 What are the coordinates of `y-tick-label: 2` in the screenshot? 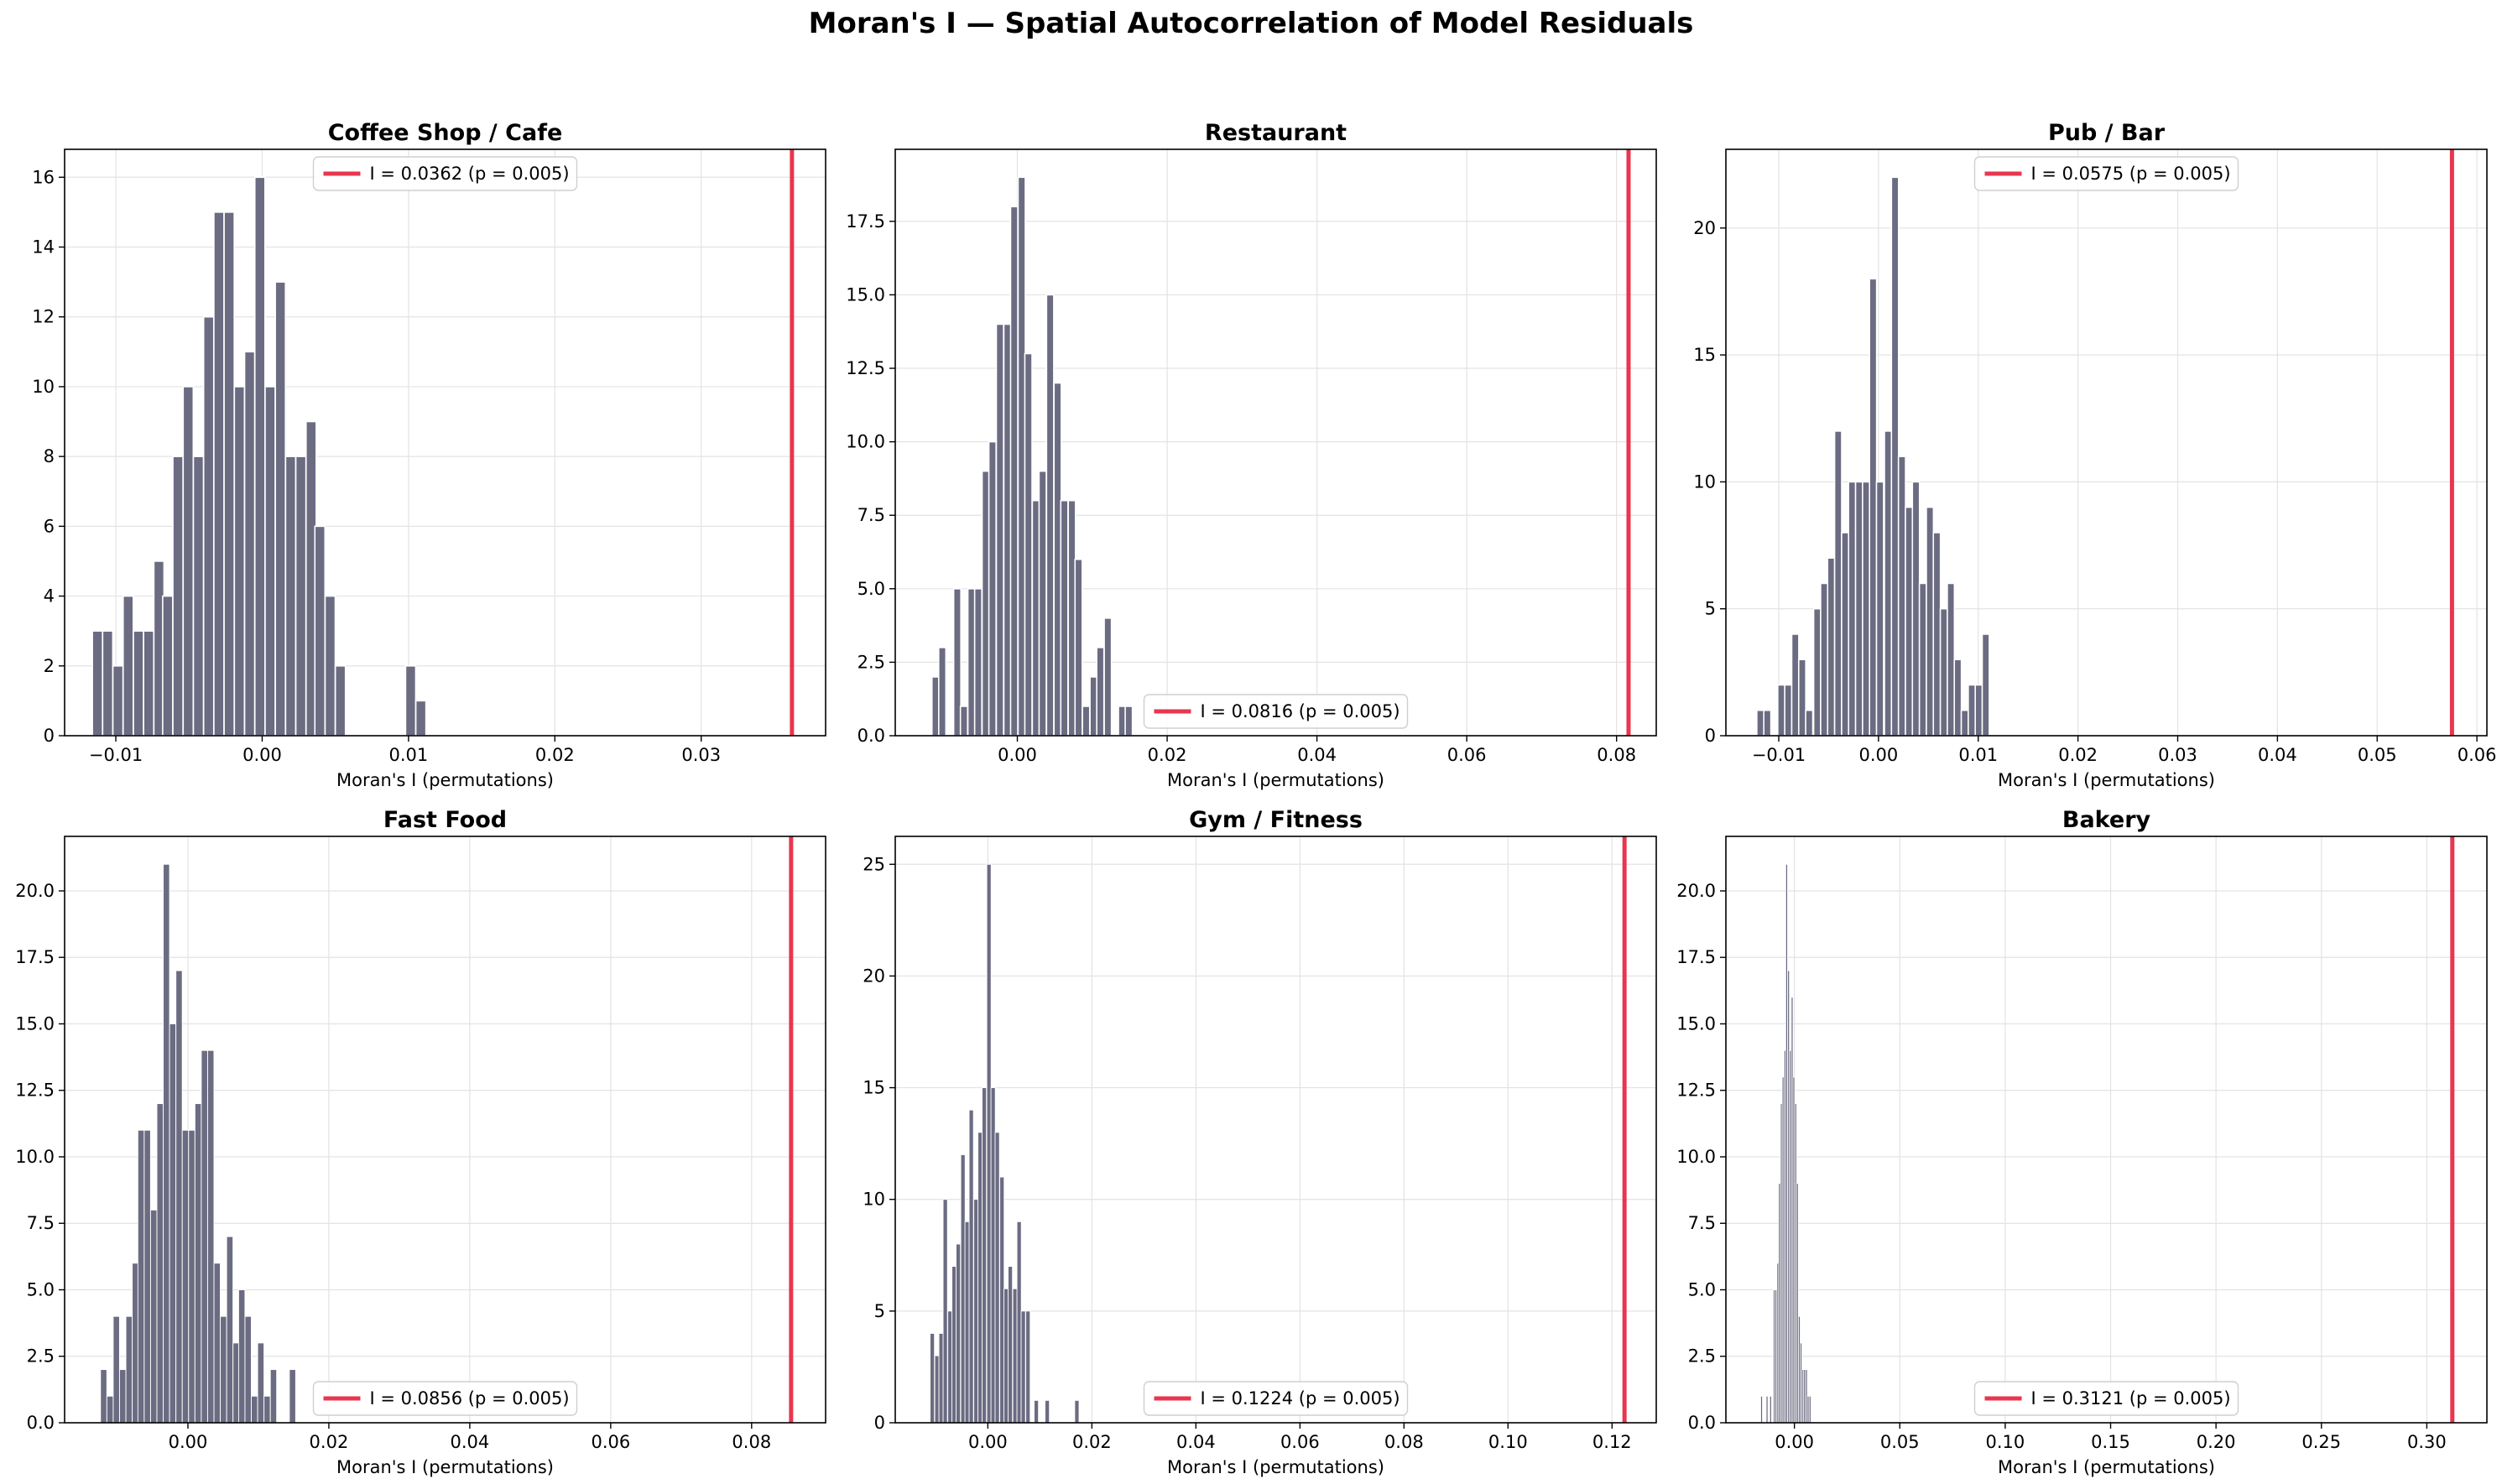 It's located at (49, 666).